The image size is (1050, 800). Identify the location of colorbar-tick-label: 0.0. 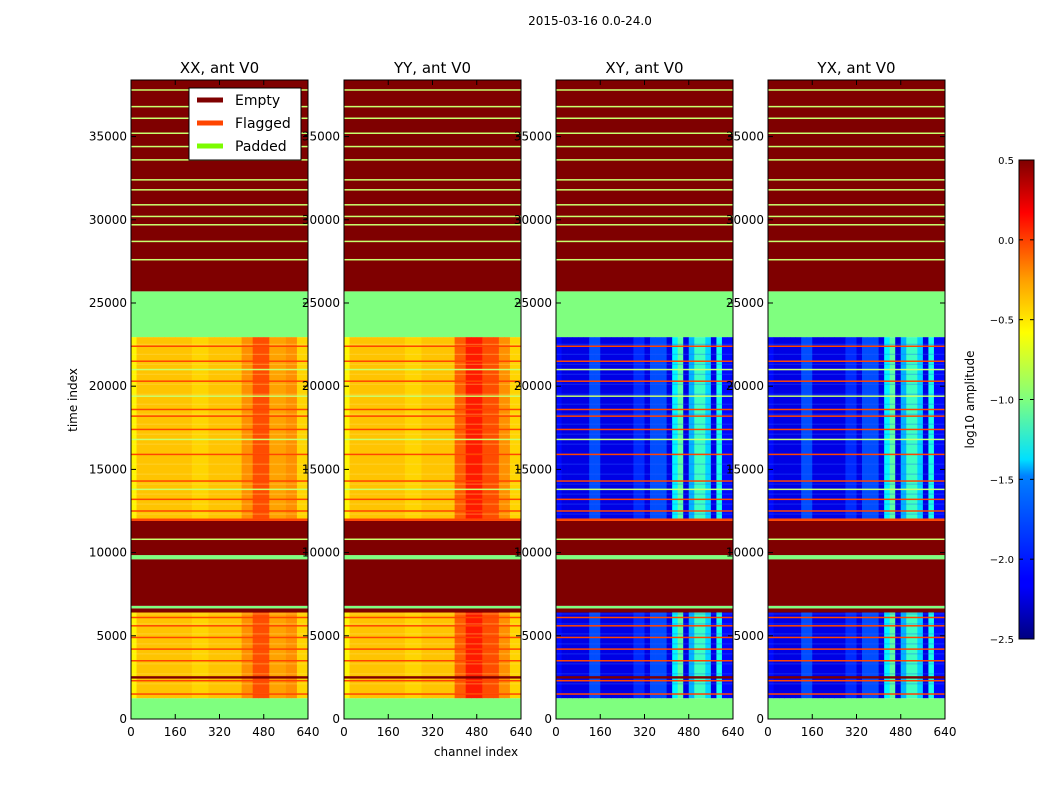
(1006, 241).